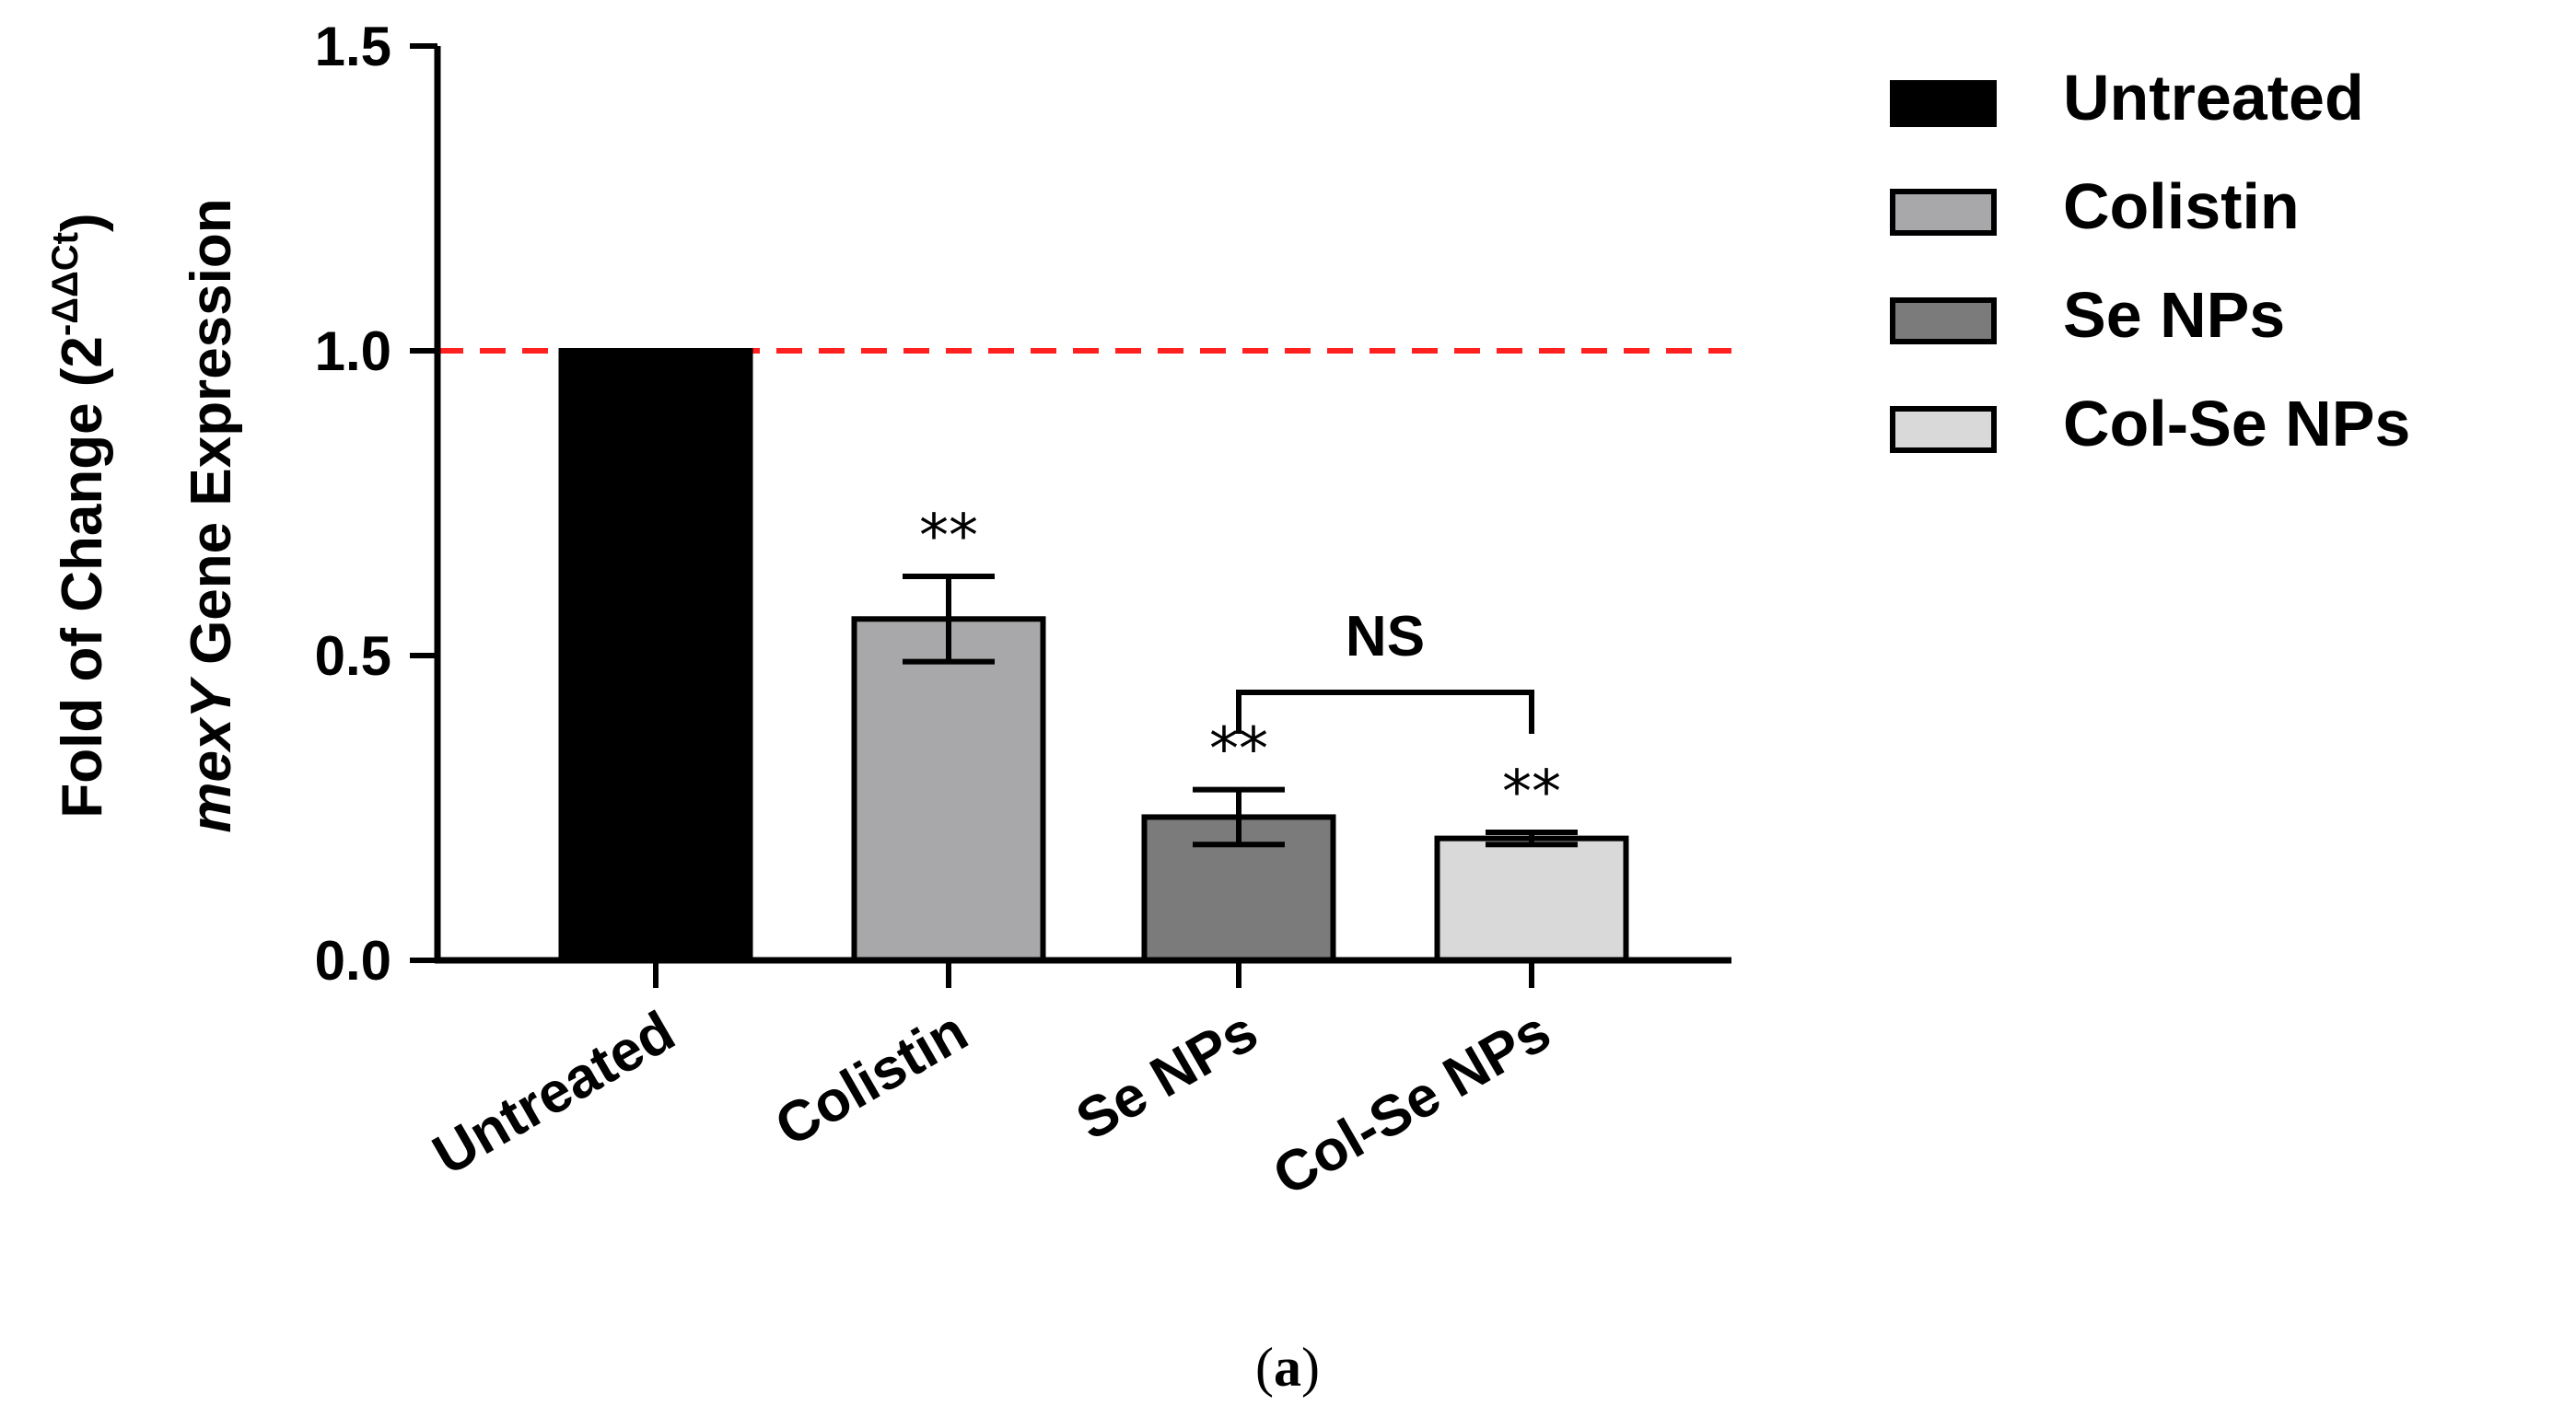 Image resolution: width=2576 pixels, height=1417 pixels. Describe the element at coordinates (2236, 423) in the screenshot. I see `legend-label: Col-Se NPs` at that location.